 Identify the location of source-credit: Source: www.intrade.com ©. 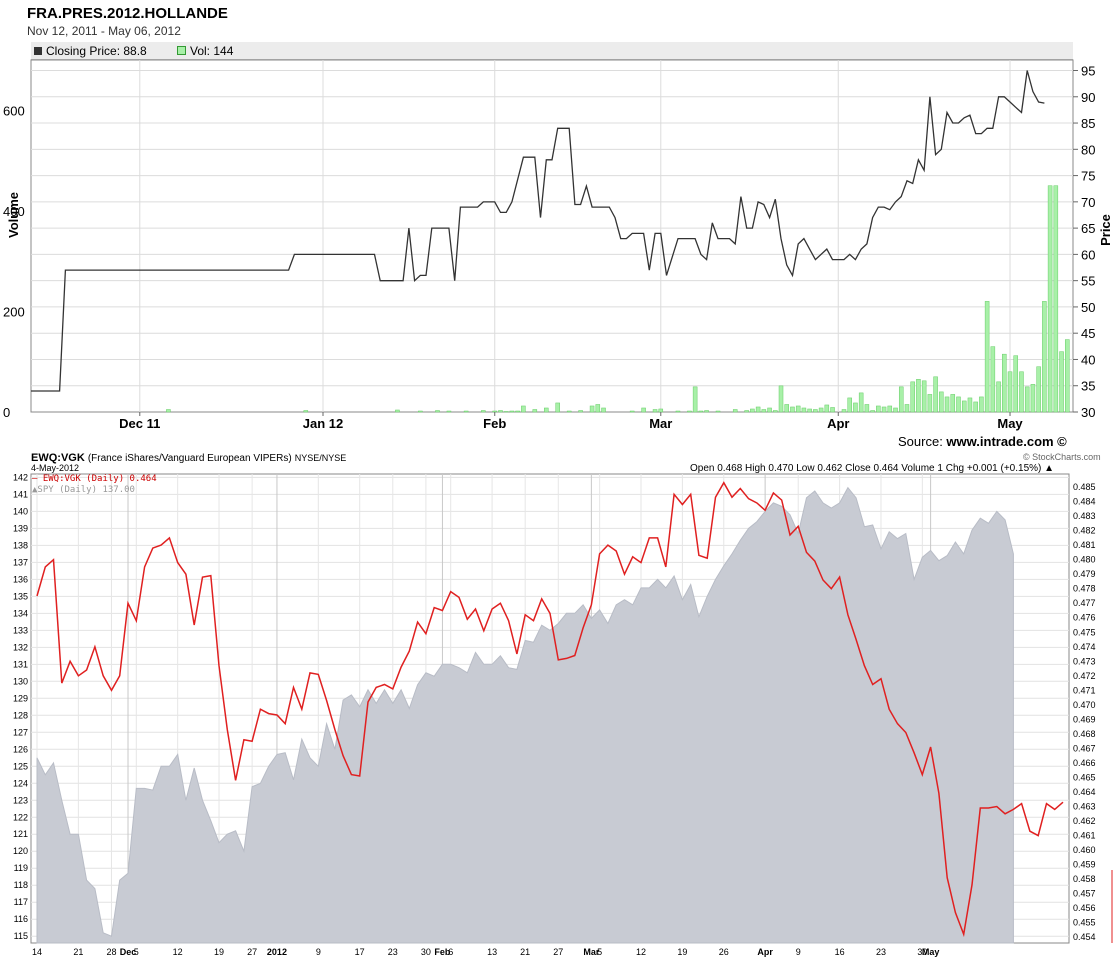
(982, 441).